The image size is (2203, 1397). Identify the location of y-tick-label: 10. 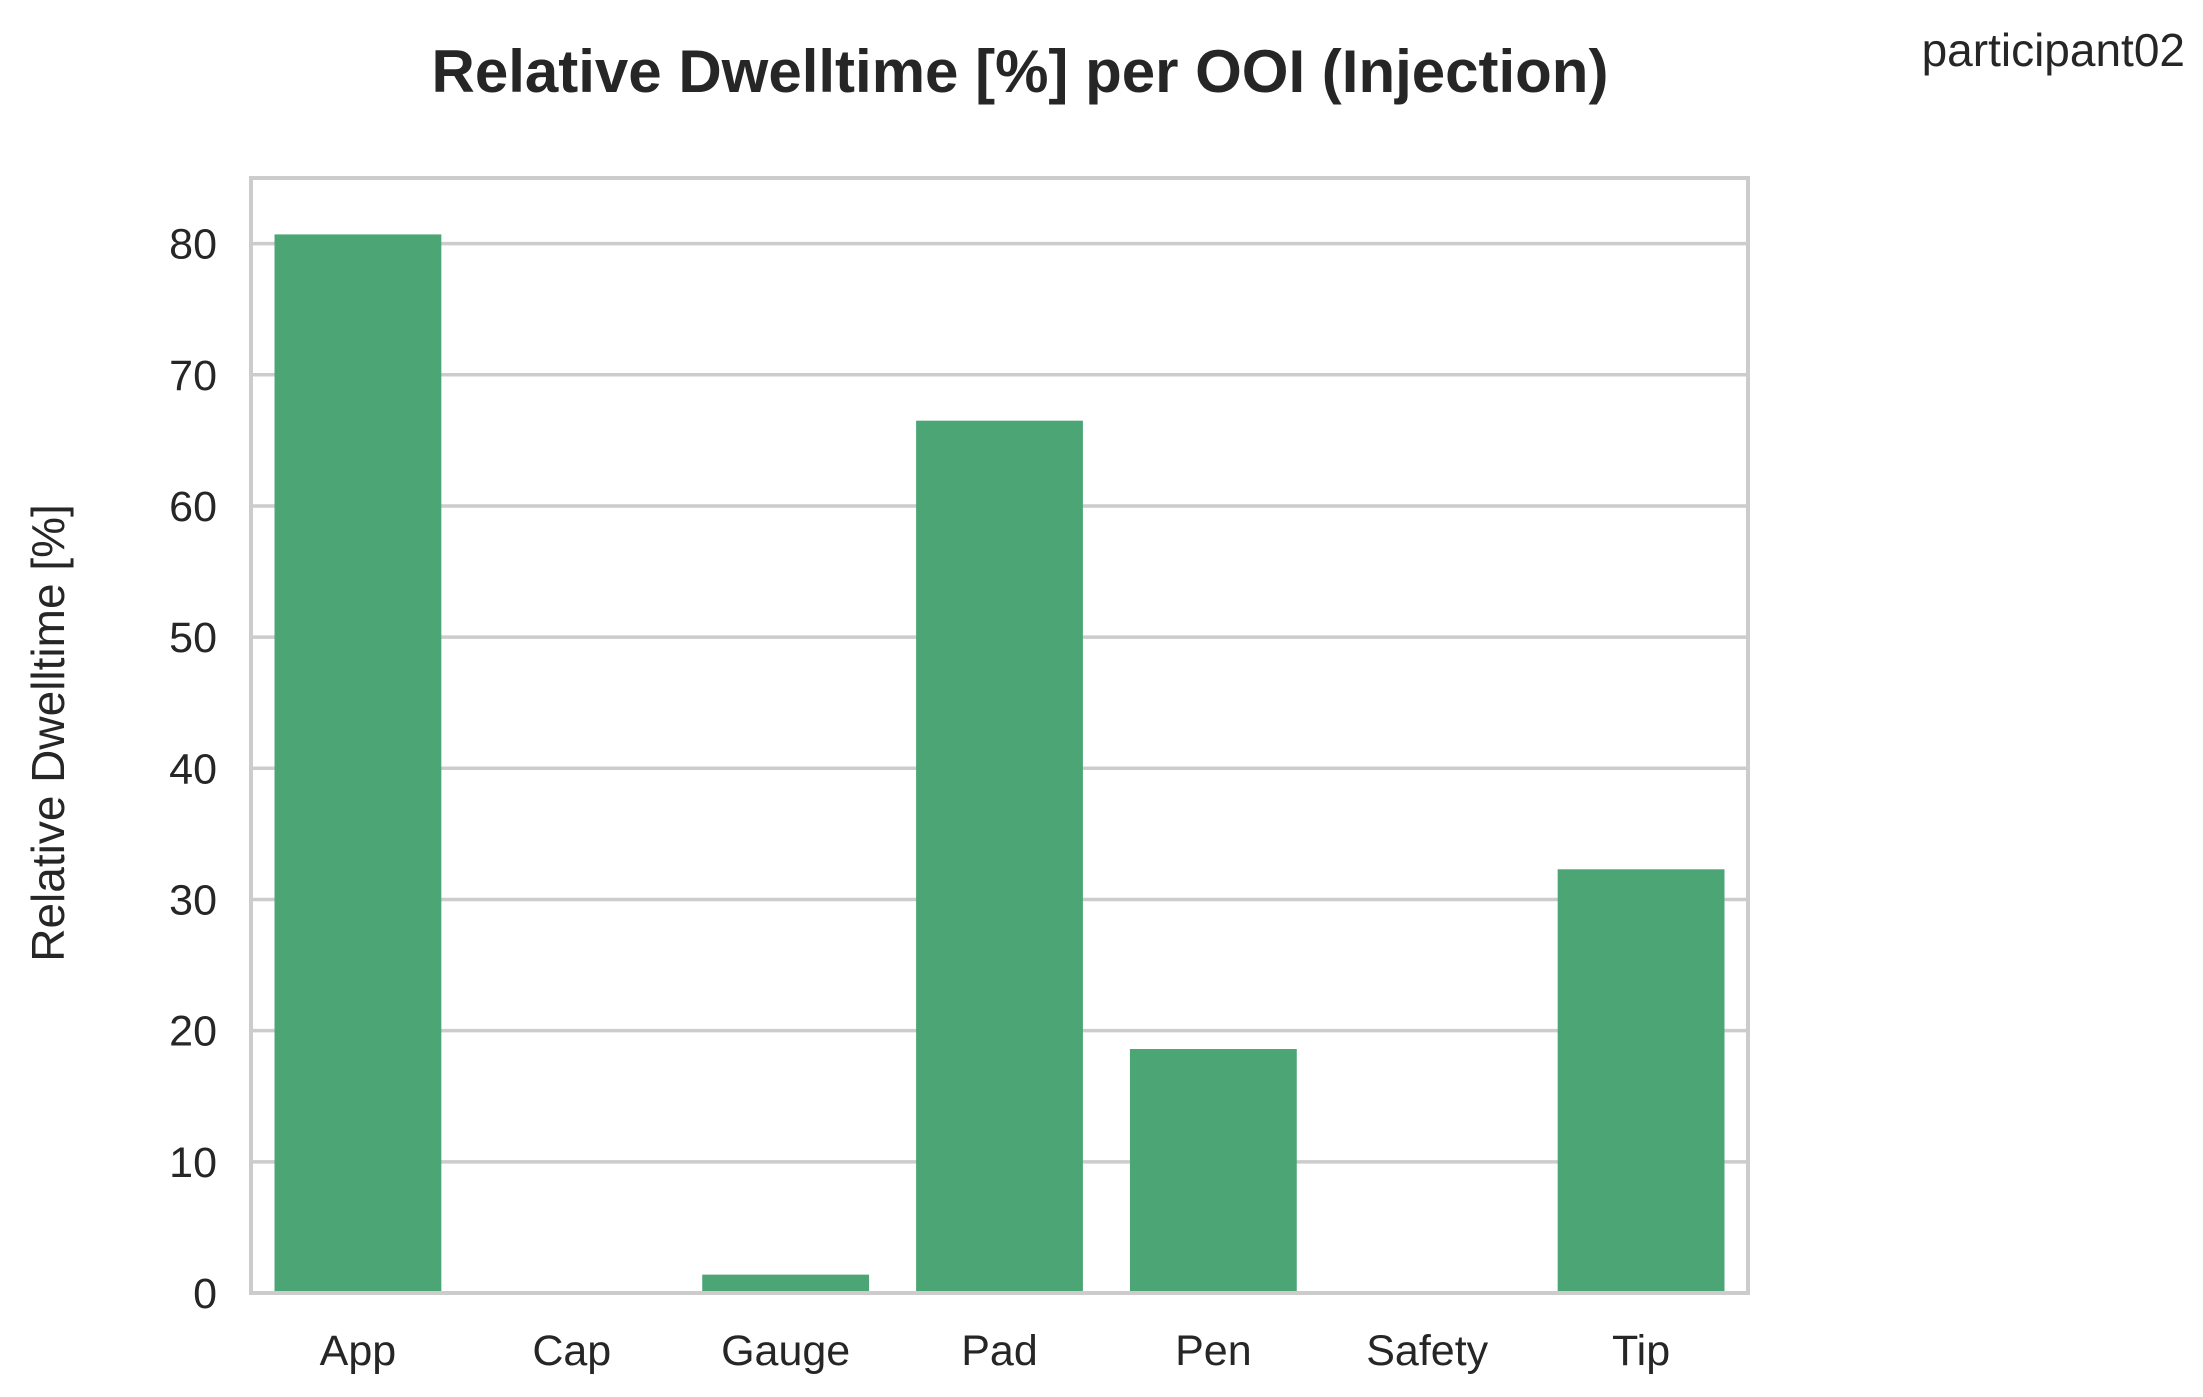
(193, 1163).